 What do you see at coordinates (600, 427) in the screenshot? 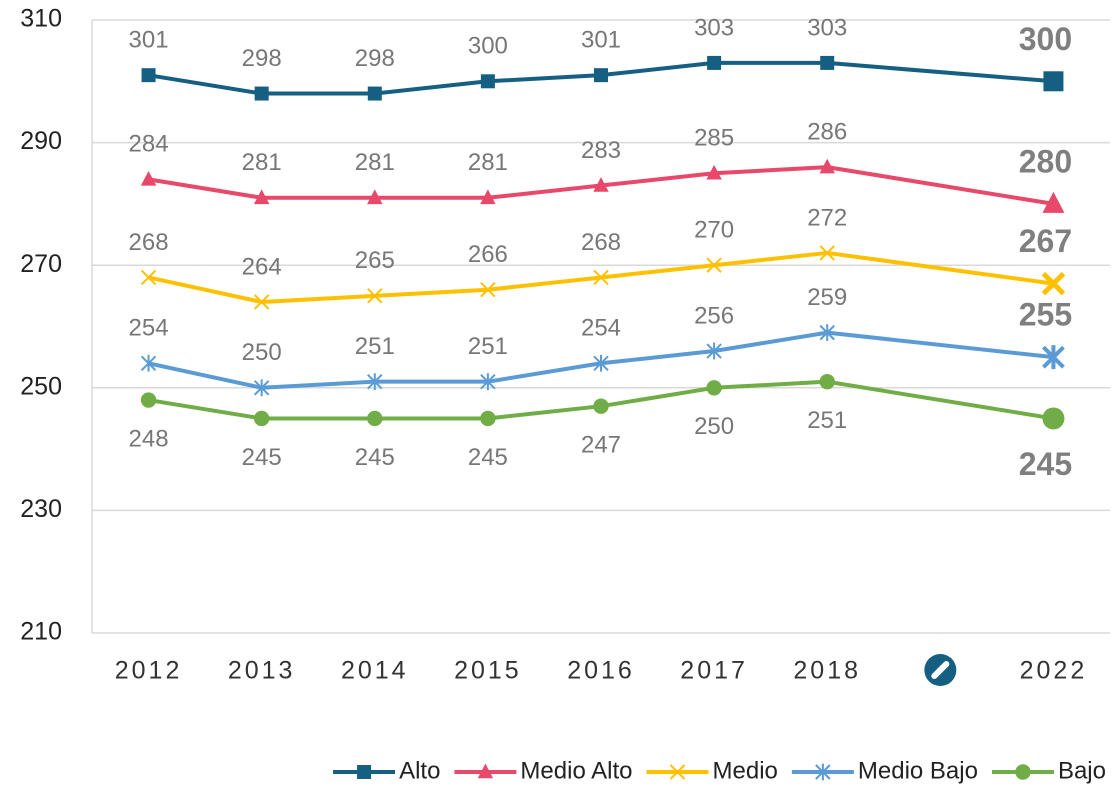
I see `series: 248 245 245 245 247 250 251 245` at bounding box center [600, 427].